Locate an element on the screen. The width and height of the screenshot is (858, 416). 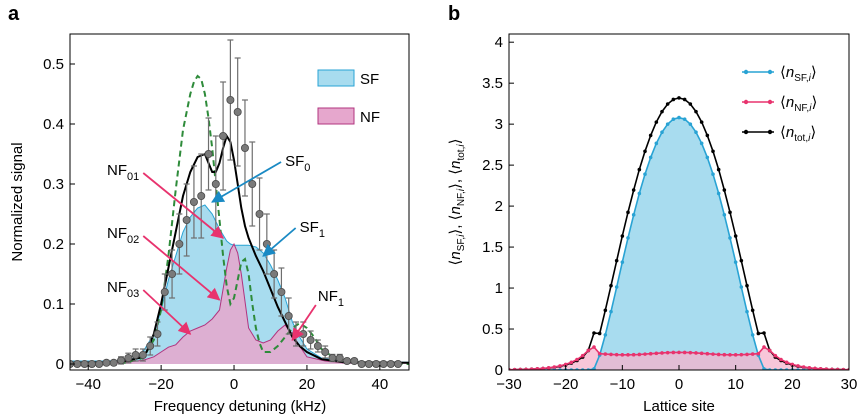
y-tick-label: 3.5 is located at coordinates (492, 83).